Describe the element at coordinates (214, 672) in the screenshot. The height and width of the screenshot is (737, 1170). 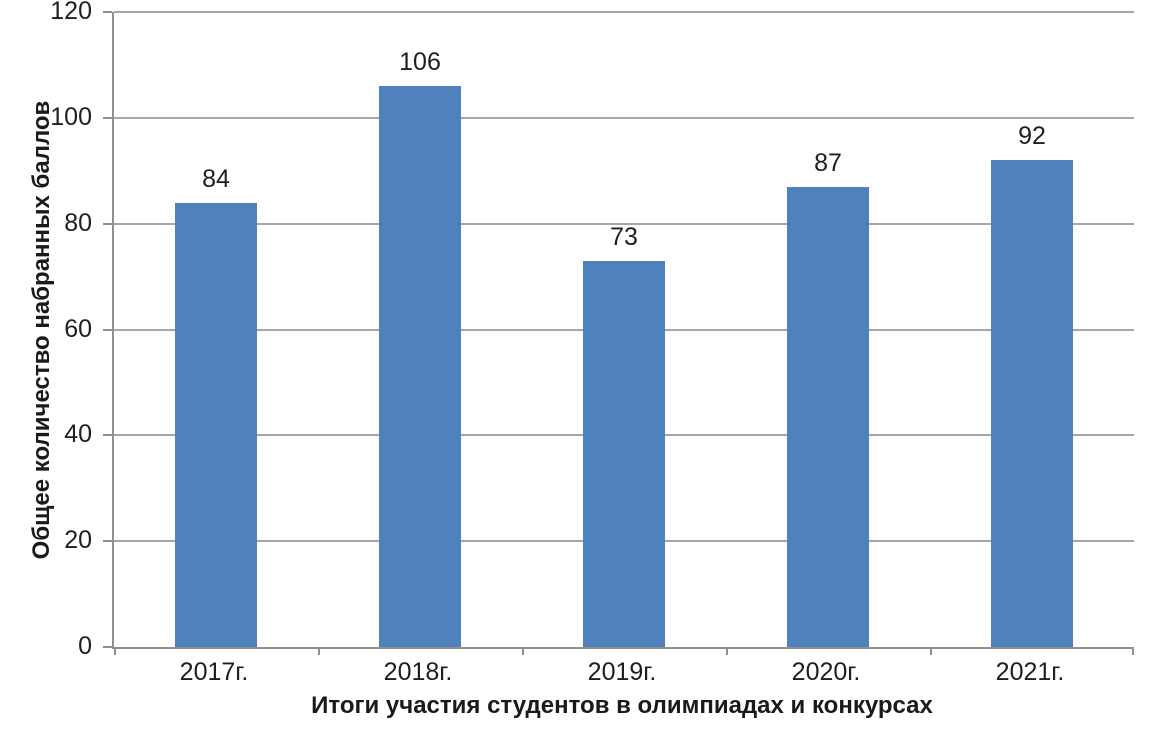
I see `x-tick-label: 2017г.` at that location.